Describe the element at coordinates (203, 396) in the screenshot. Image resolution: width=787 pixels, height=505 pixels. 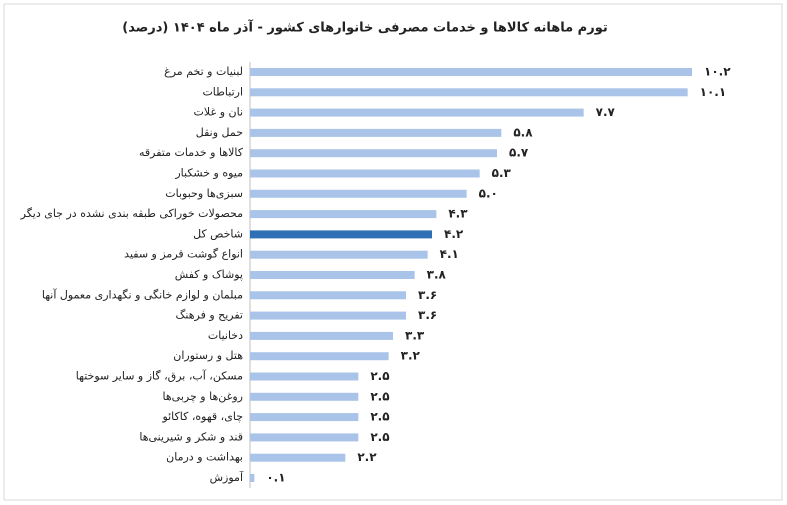
I see `category-label: روغن‌ها و چربی‌ها` at that location.